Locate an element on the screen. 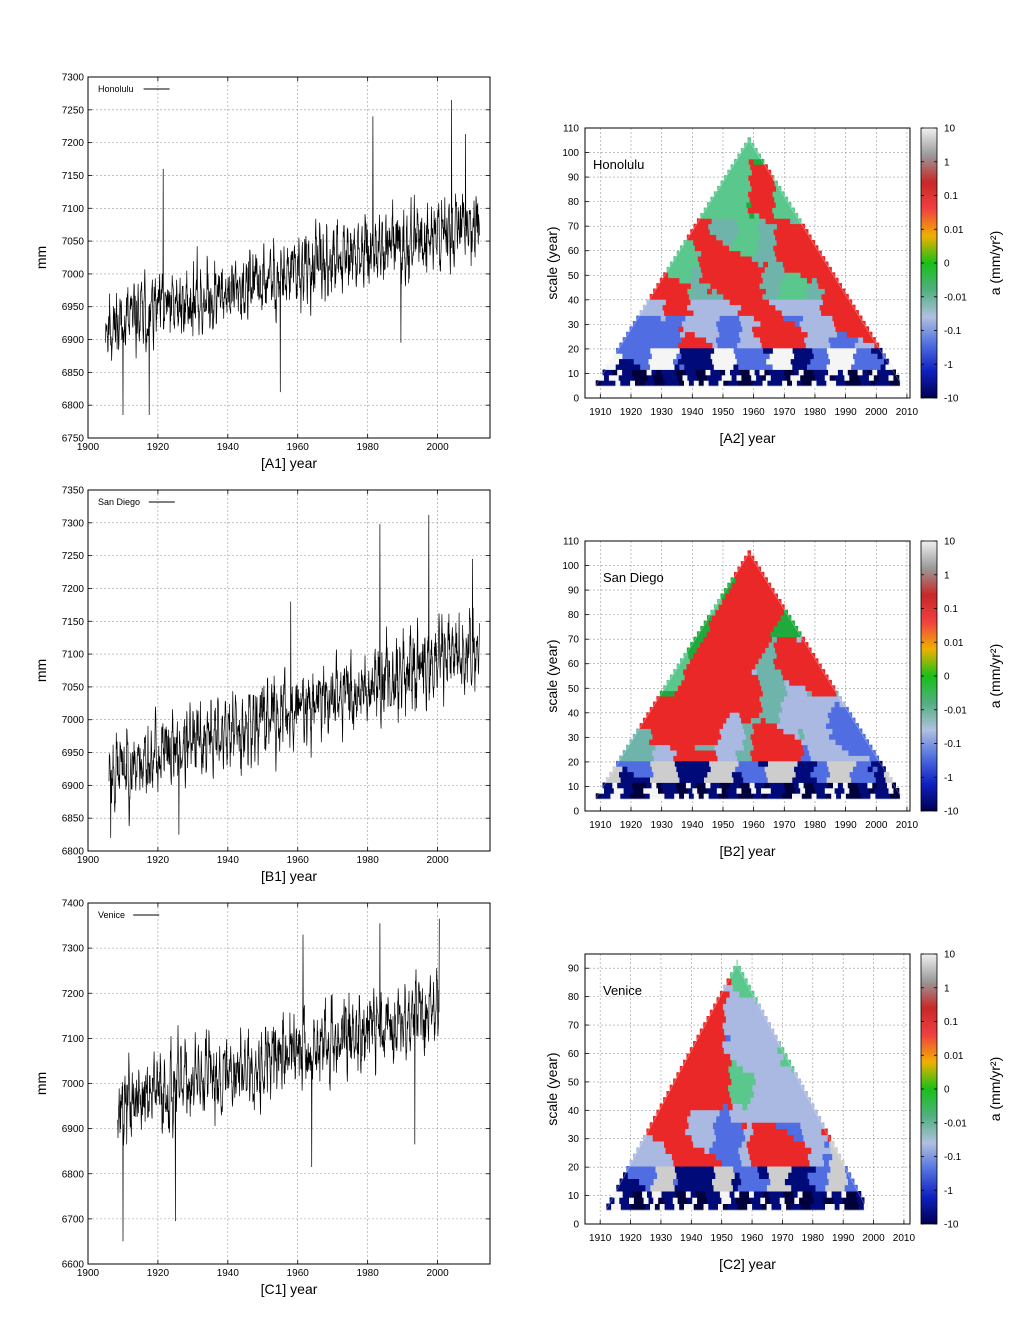 This screenshot has height=1320, width=1020. x-tick-label: 1970 is located at coordinates (784, 825).